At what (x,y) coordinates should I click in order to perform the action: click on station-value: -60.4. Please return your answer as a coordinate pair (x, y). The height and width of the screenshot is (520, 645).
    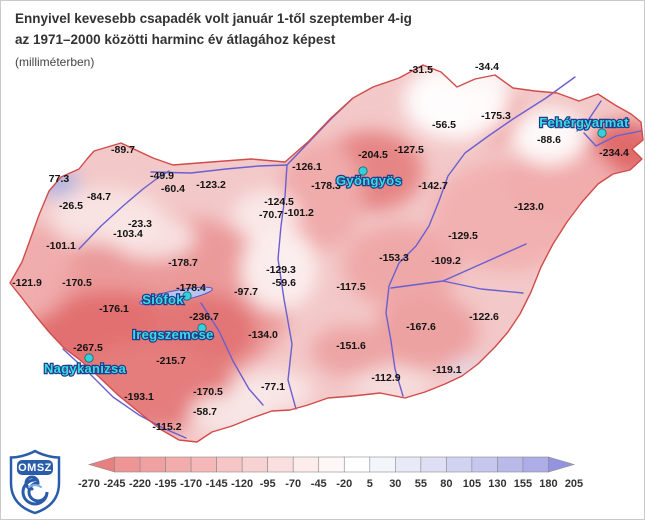
    Looking at the image, I should click on (173, 189).